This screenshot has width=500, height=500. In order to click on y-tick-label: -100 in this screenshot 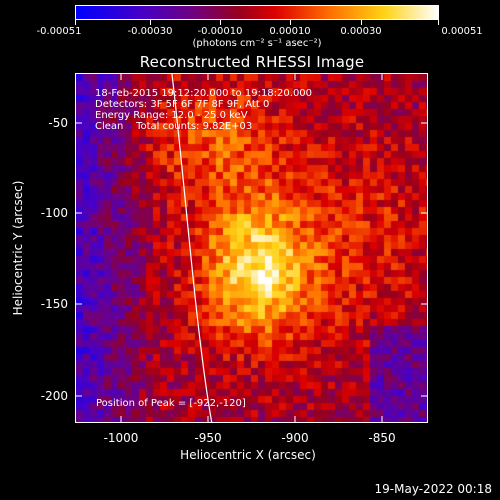, I will do `click(54, 213)`.